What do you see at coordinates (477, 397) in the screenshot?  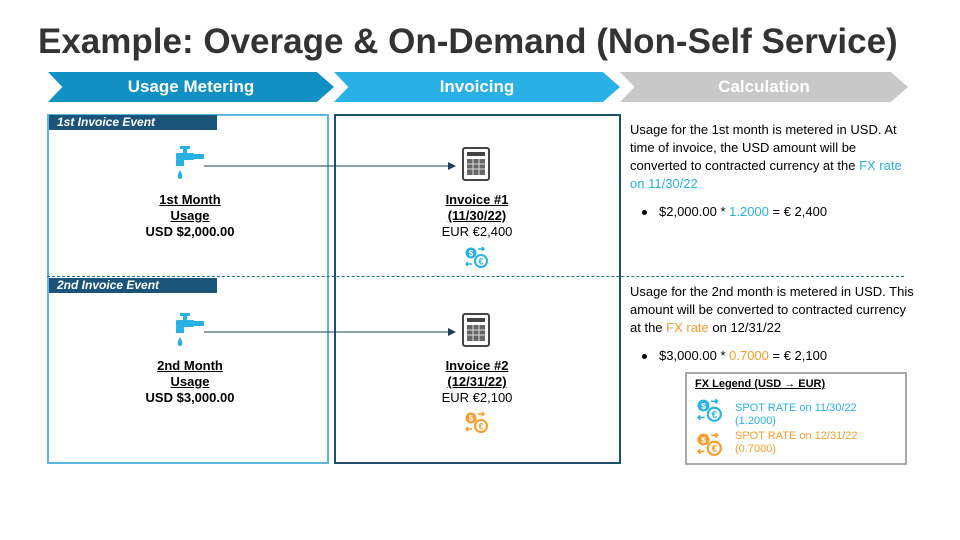 I see `invoice-amount-2: EUR €2,100` at bounding box center [477, 397].